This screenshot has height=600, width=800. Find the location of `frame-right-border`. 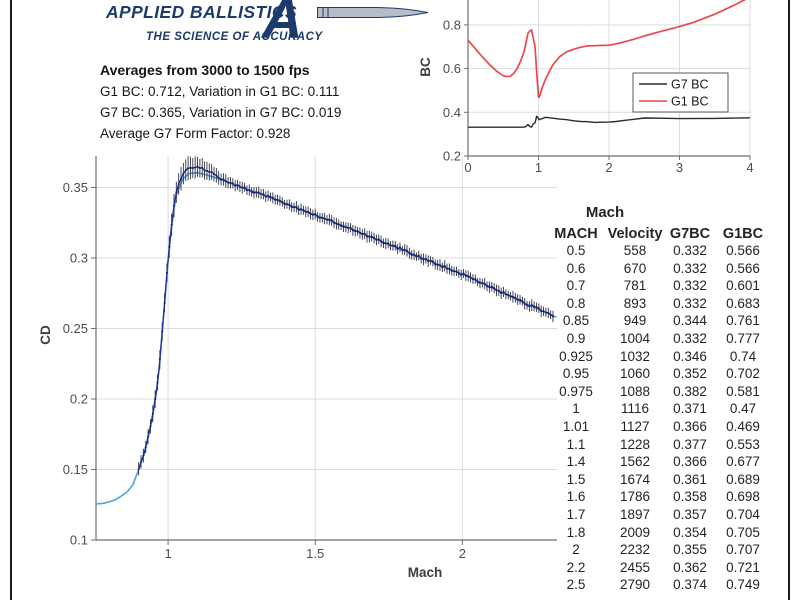

frame-right-border is located at coordinates (789, 300).